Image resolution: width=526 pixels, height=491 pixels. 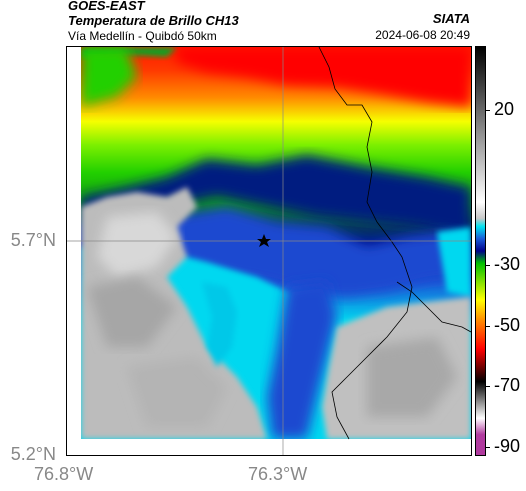 What do you see at coordinates (507, 385) in the screenshot?
I see `colorbar-label: -70` at bounding box center [507, 385].